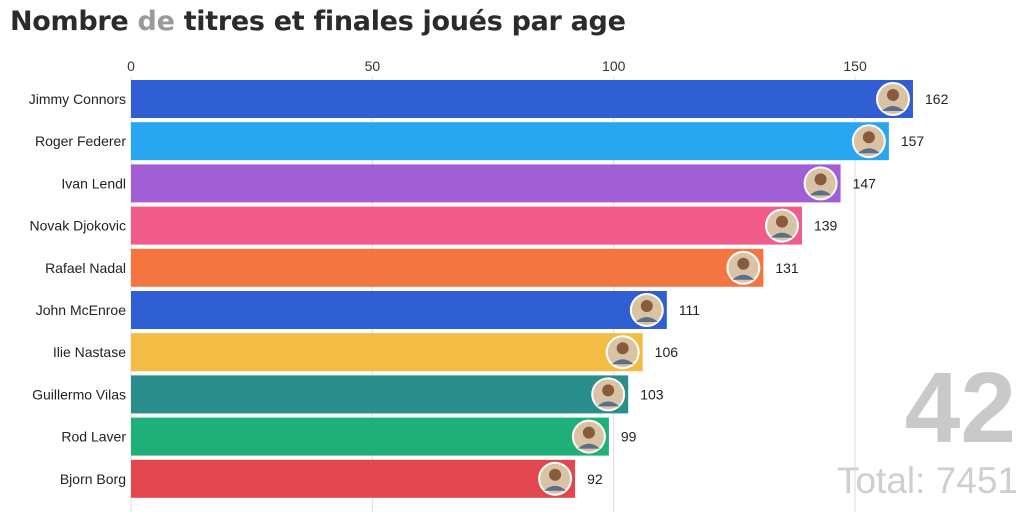  I want to click on x-tick-label: 100, so click(614, 66).